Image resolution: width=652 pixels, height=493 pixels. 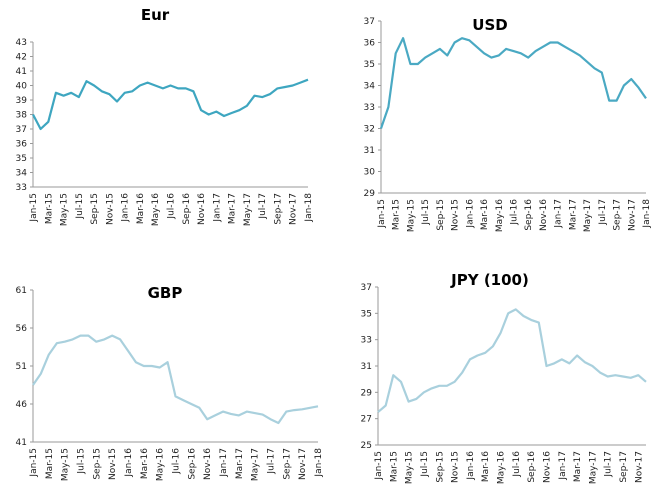 What do you see at coordinates (21, 188) in the screenshot?
I see `y-tick-label: 33` at bounding box center [21, 188].